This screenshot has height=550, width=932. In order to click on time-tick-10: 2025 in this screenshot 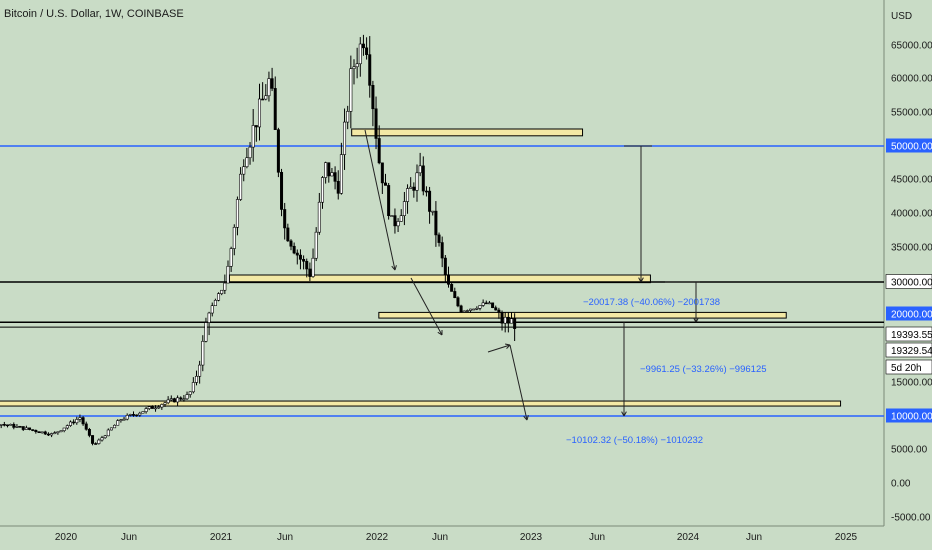, I will do `click(846, 537)`.